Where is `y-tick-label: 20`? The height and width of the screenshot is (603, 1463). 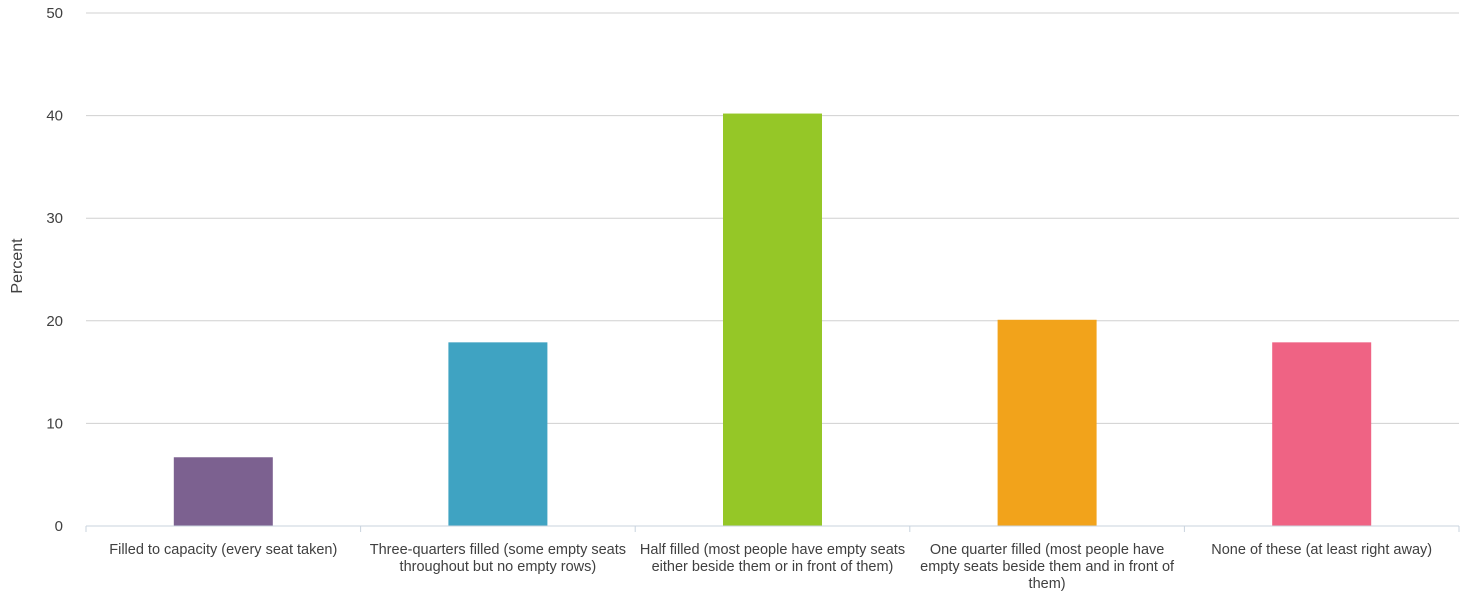 y-tick-label: 20 is located at coordinates (54, 321).